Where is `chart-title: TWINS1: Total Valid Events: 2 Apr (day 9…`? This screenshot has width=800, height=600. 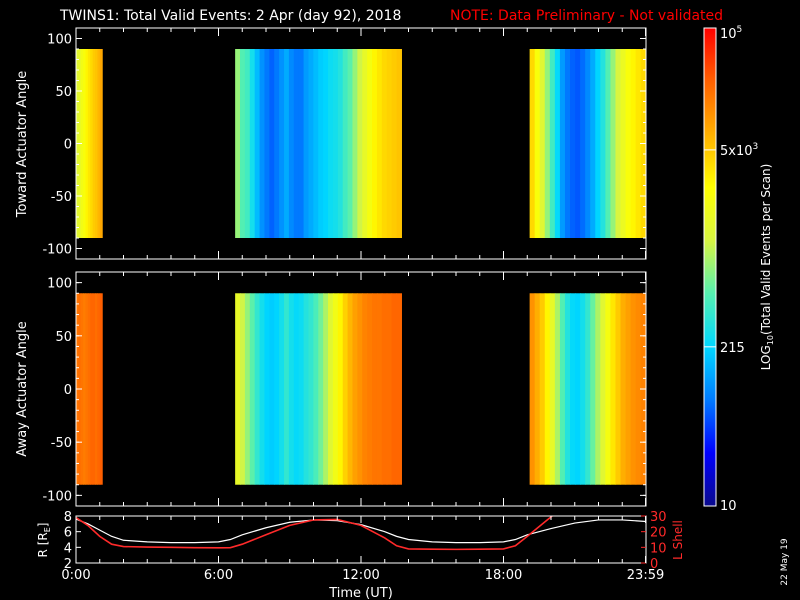 chart-title: TWINS1: Total Valid Events: 2 Apr (day 9… is located at coordinates (230, 16).